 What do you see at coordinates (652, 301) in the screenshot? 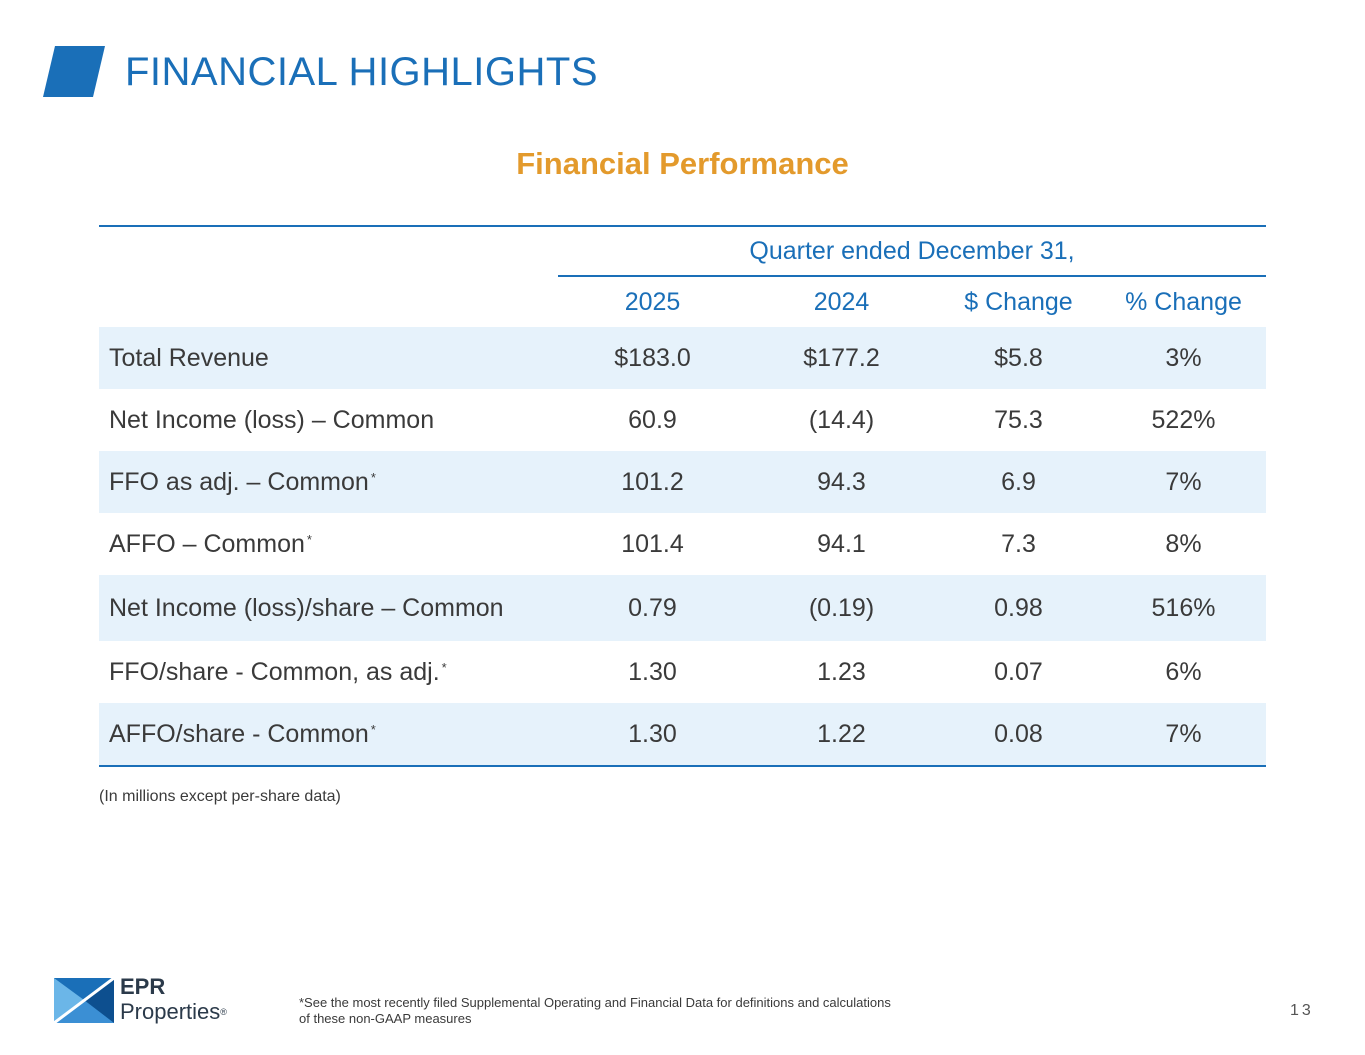
I see `column-header: 2025` at bounding box center [652, 301].